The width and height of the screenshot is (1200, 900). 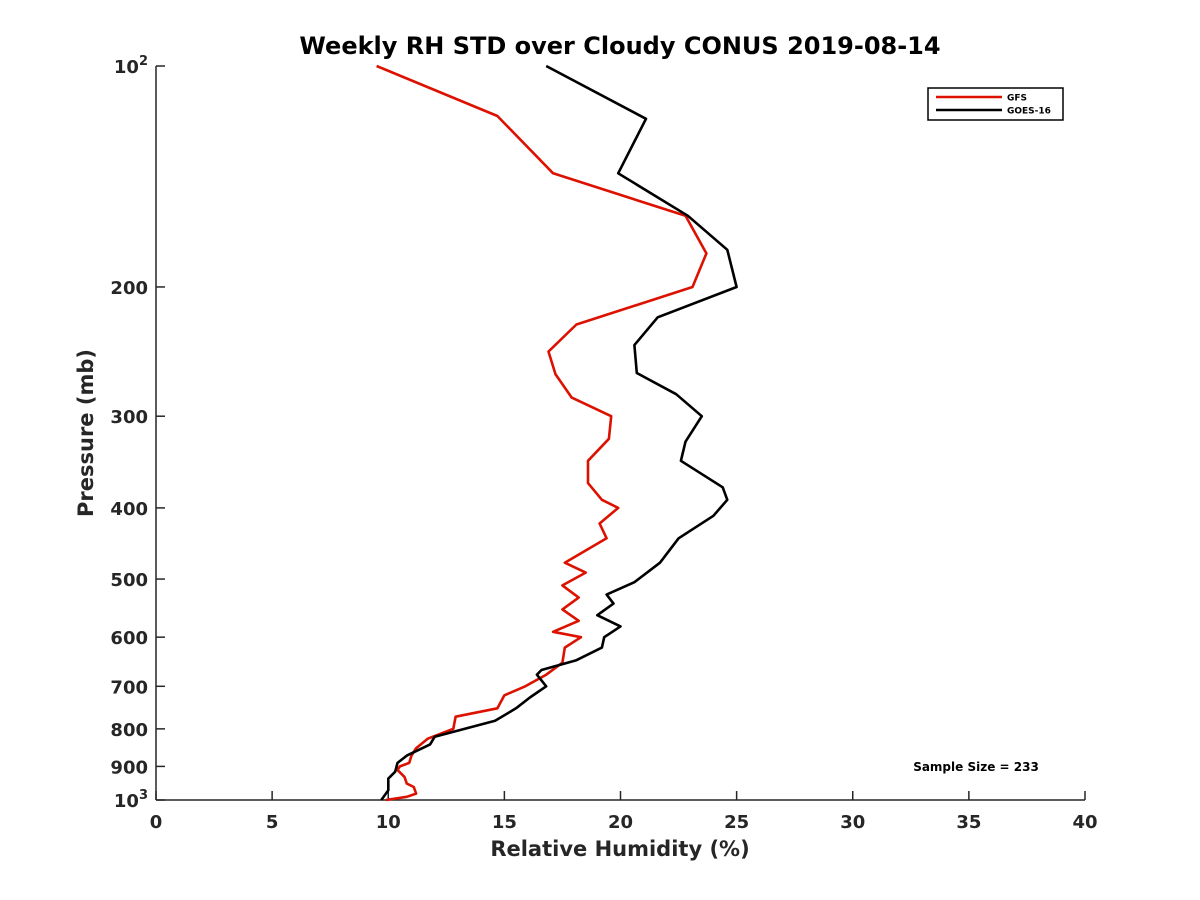 What do you see at coordinates (137, 433) in the screenshot?
I see `y-axis-ticks: 10² 200 300 400 500 600 700 800 900 10³` at bounding box center [137, 433].